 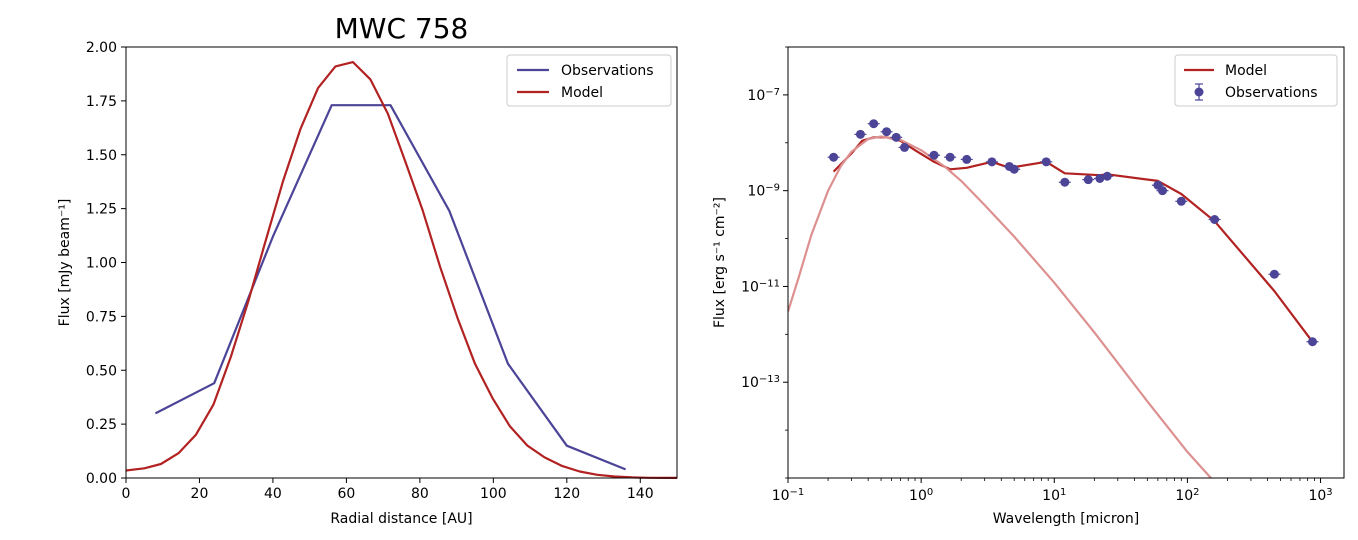 What do you see at coordinates (401, 519) in the screenshot?
I see `x-axis-label: Radial distance [AU]` at bounding box center [401, 519].